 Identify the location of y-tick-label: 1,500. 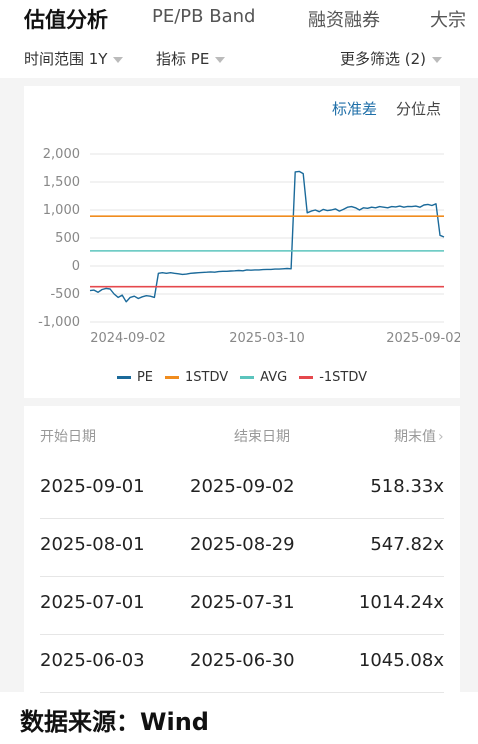
(61, 182).